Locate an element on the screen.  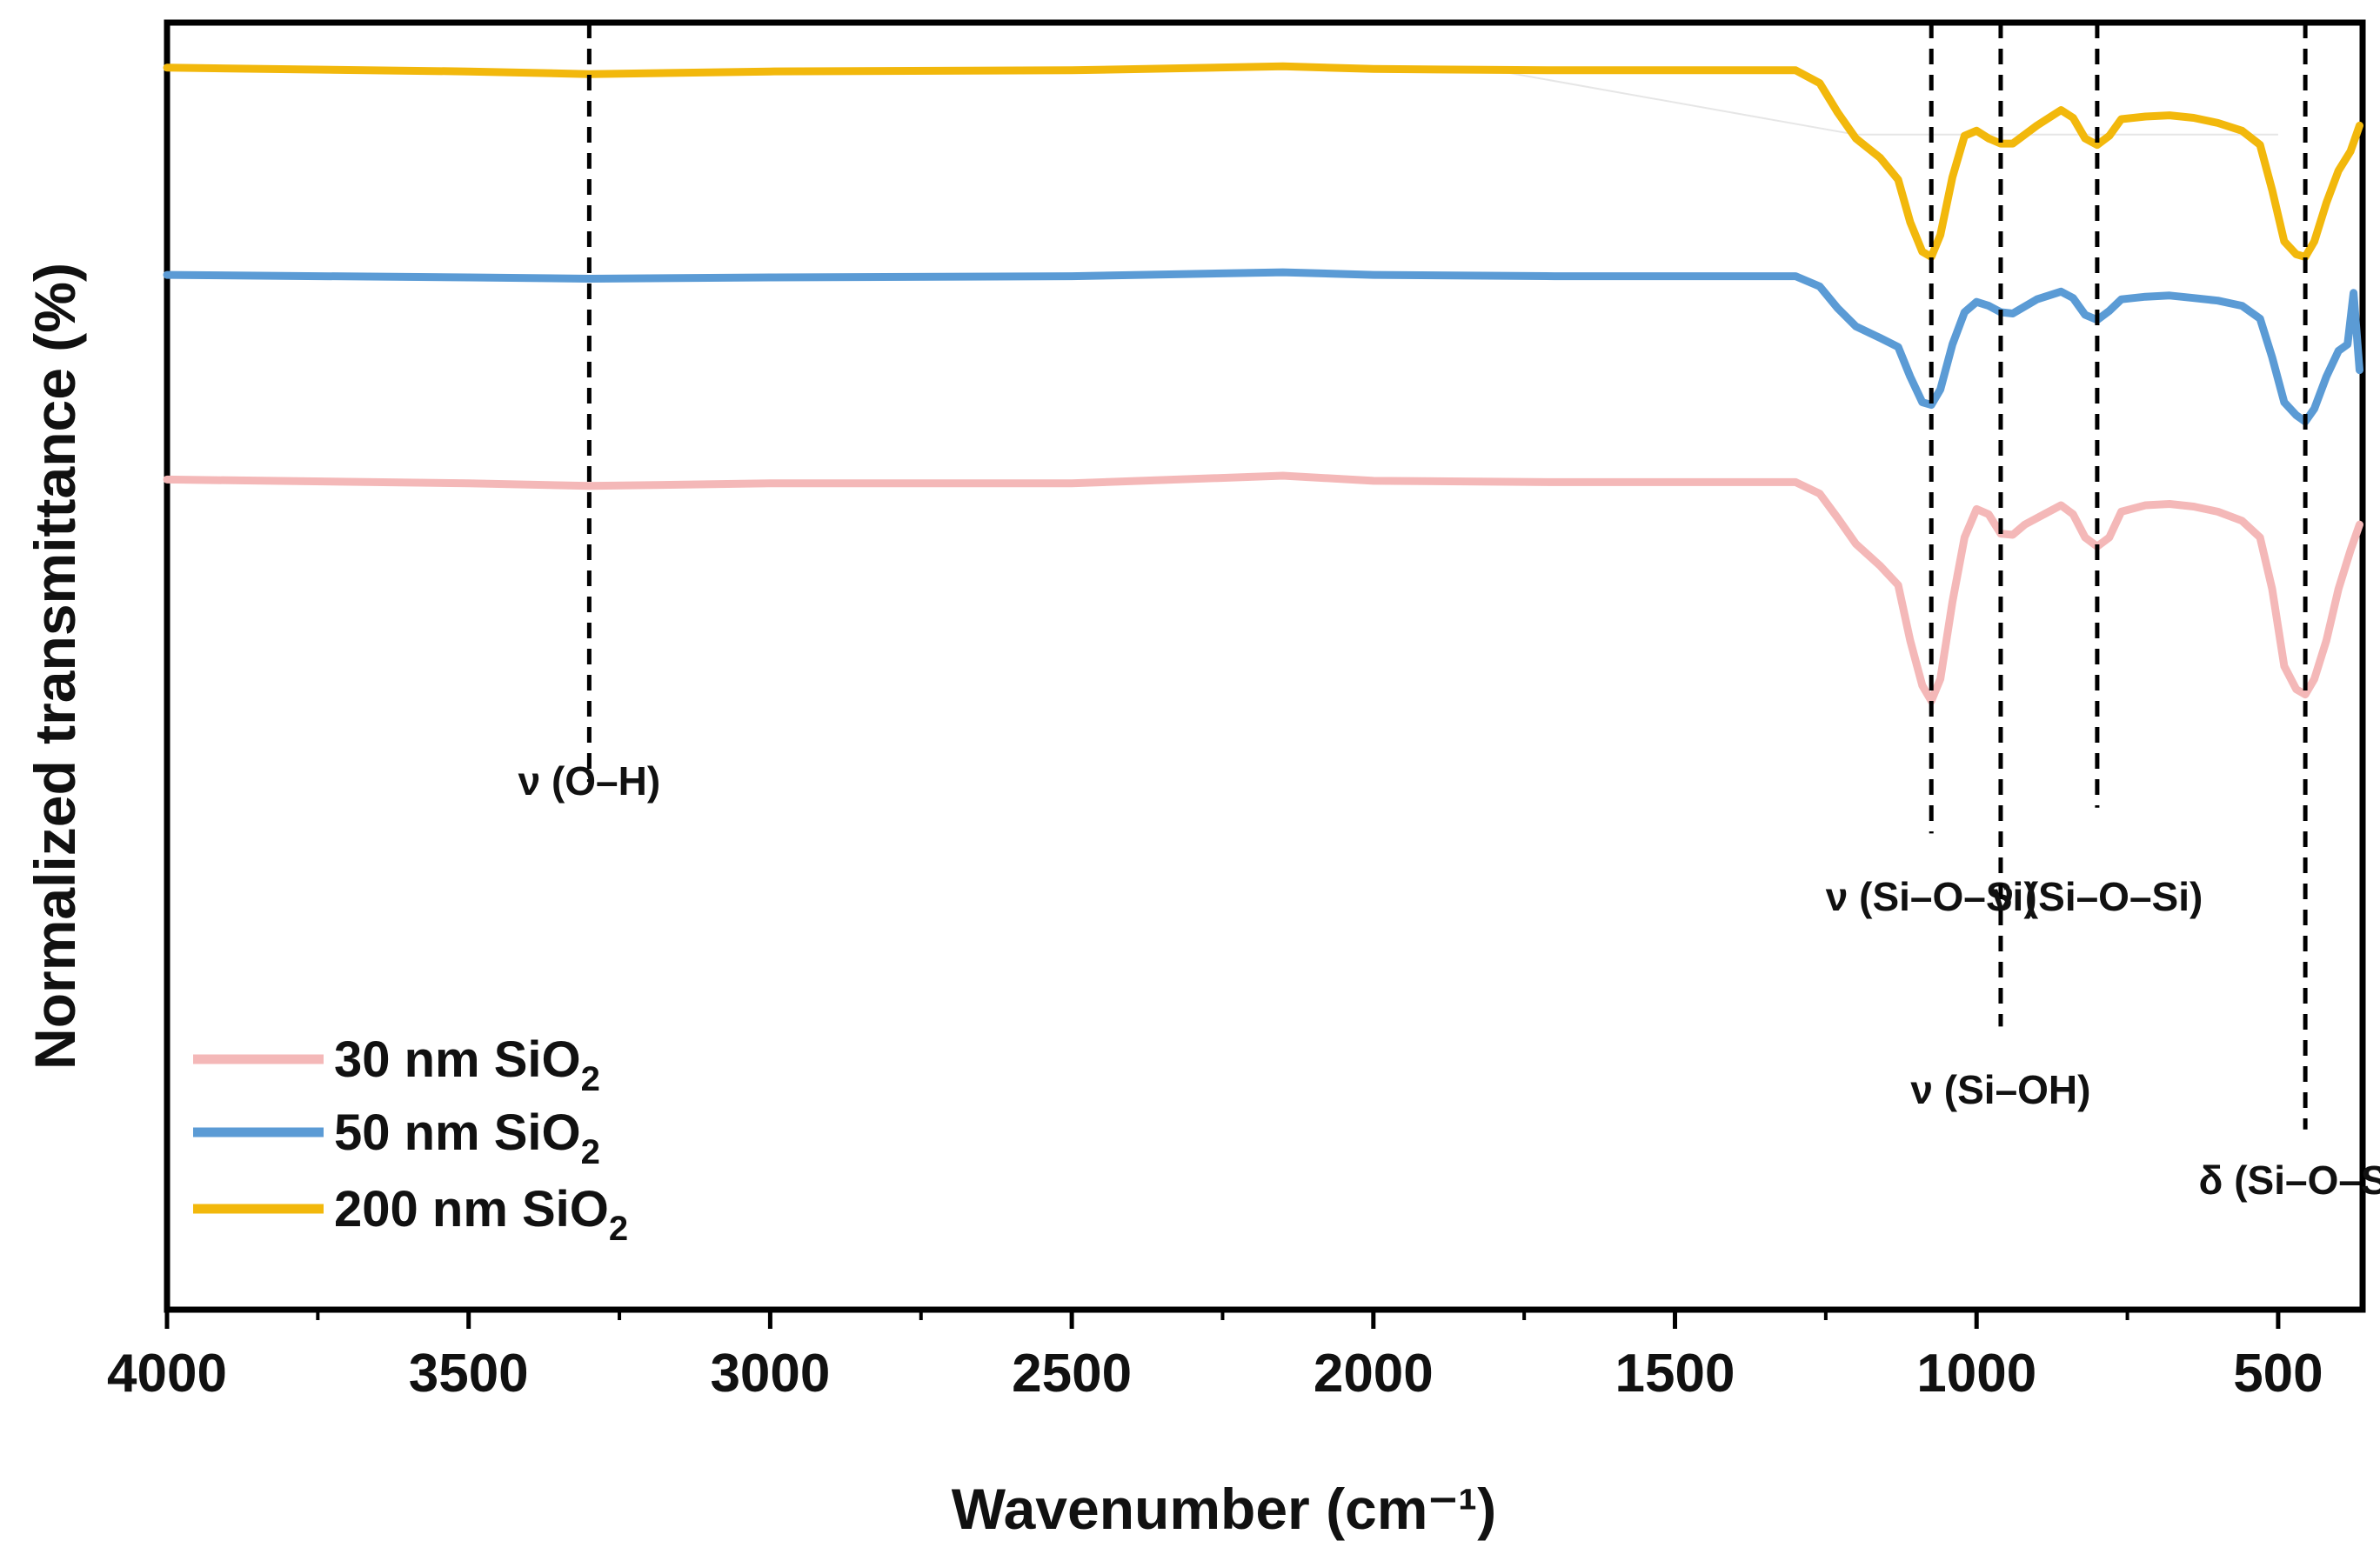
legend-label-1: 50 nm SiO2 is located at coordinates (467, 1137).